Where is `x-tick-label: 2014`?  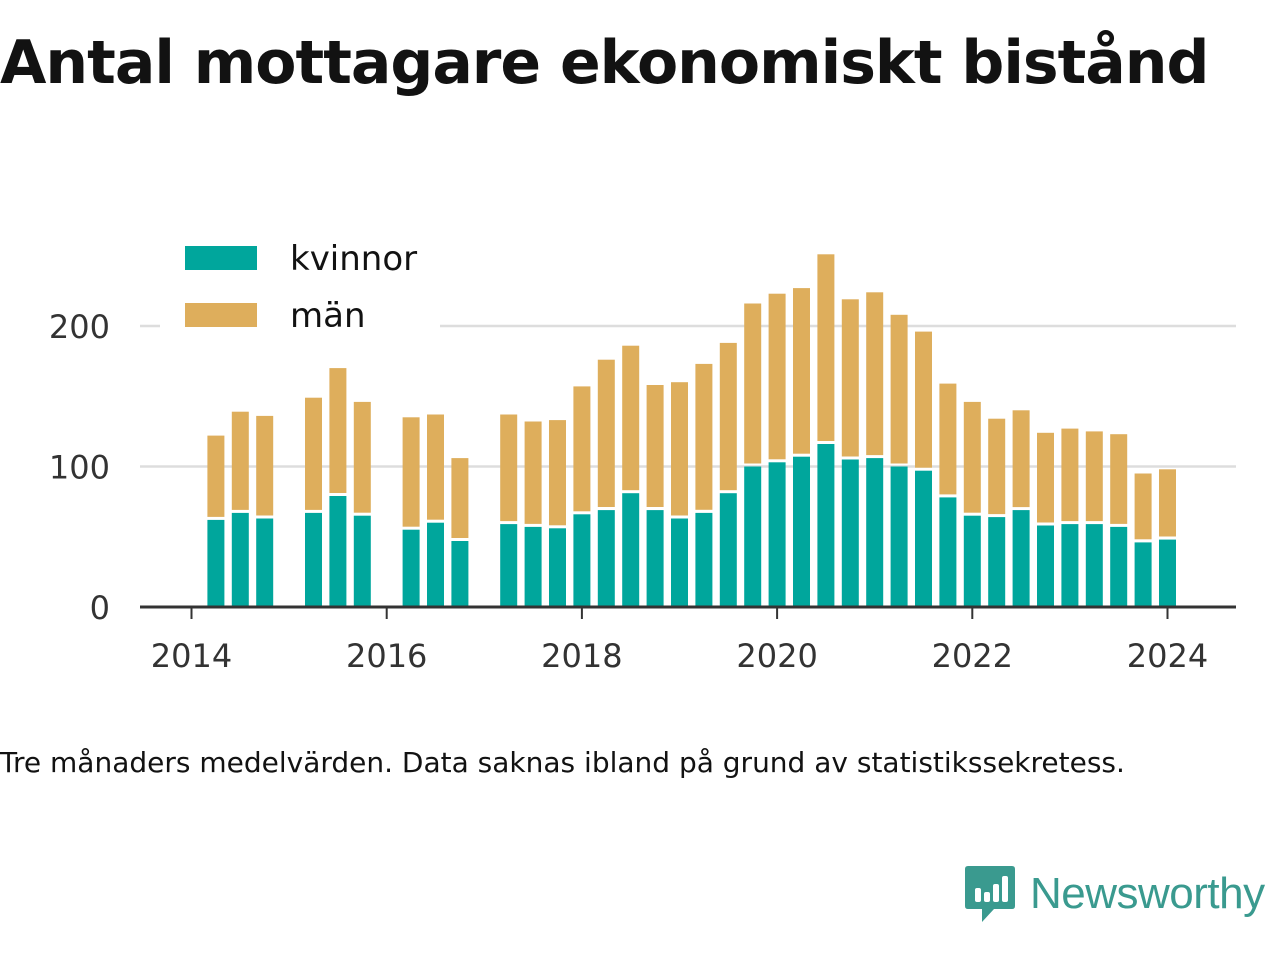 x-tick-label: 2014 is located at coordinates (191, 656).